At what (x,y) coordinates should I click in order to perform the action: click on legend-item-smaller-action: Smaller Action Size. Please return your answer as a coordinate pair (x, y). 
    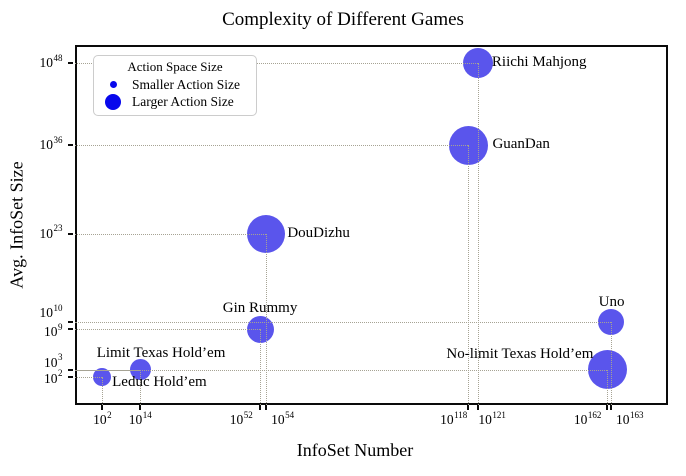
    Looking at the image, I should click on (175, 84).